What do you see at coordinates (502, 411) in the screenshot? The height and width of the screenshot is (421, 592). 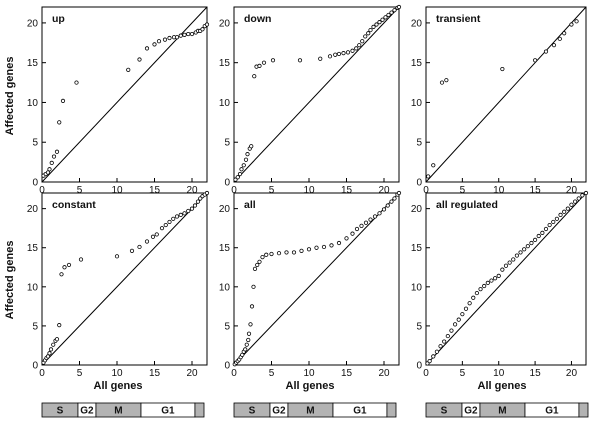 I see `phase-label: M` at bounding box center [502, 411].